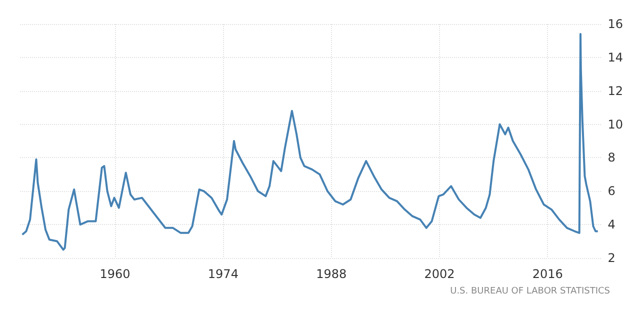 This screenshot has width=626, height=325. I want to click on x-tick-label: 2002, so click(439, 274).